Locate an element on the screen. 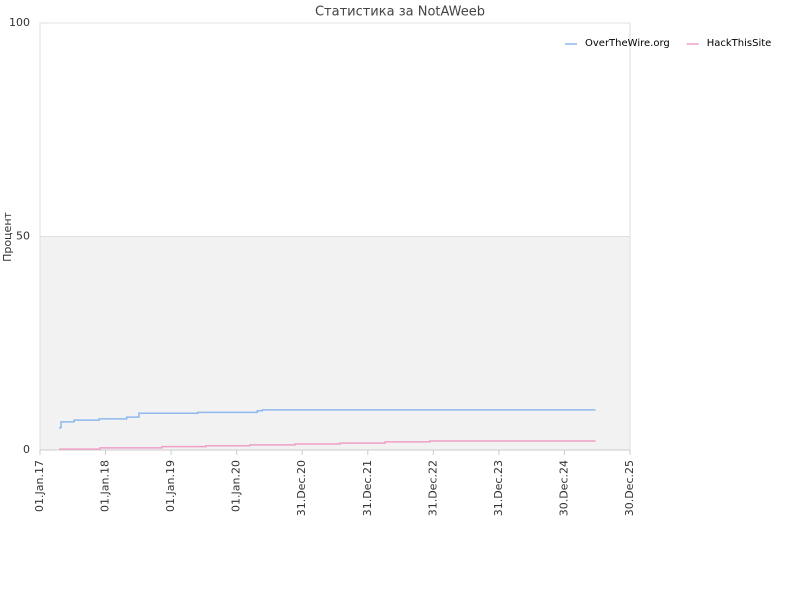  y-tick-label: 0 is located at coordinates (26, 449).